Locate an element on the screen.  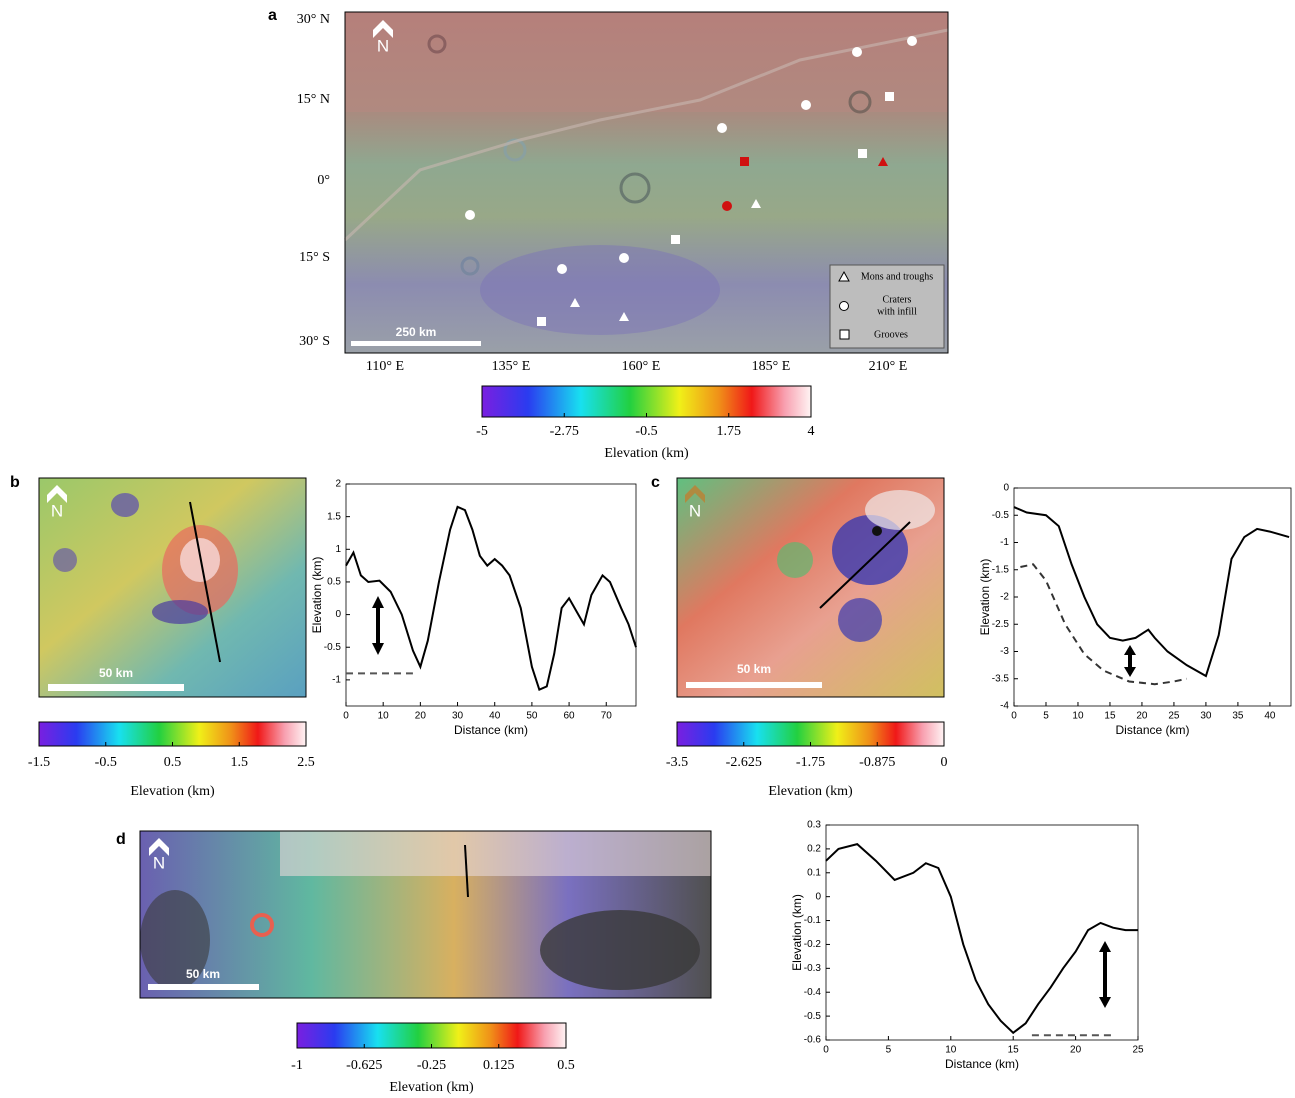
y-tick-label: -1 is located at coordinates (336, 680).